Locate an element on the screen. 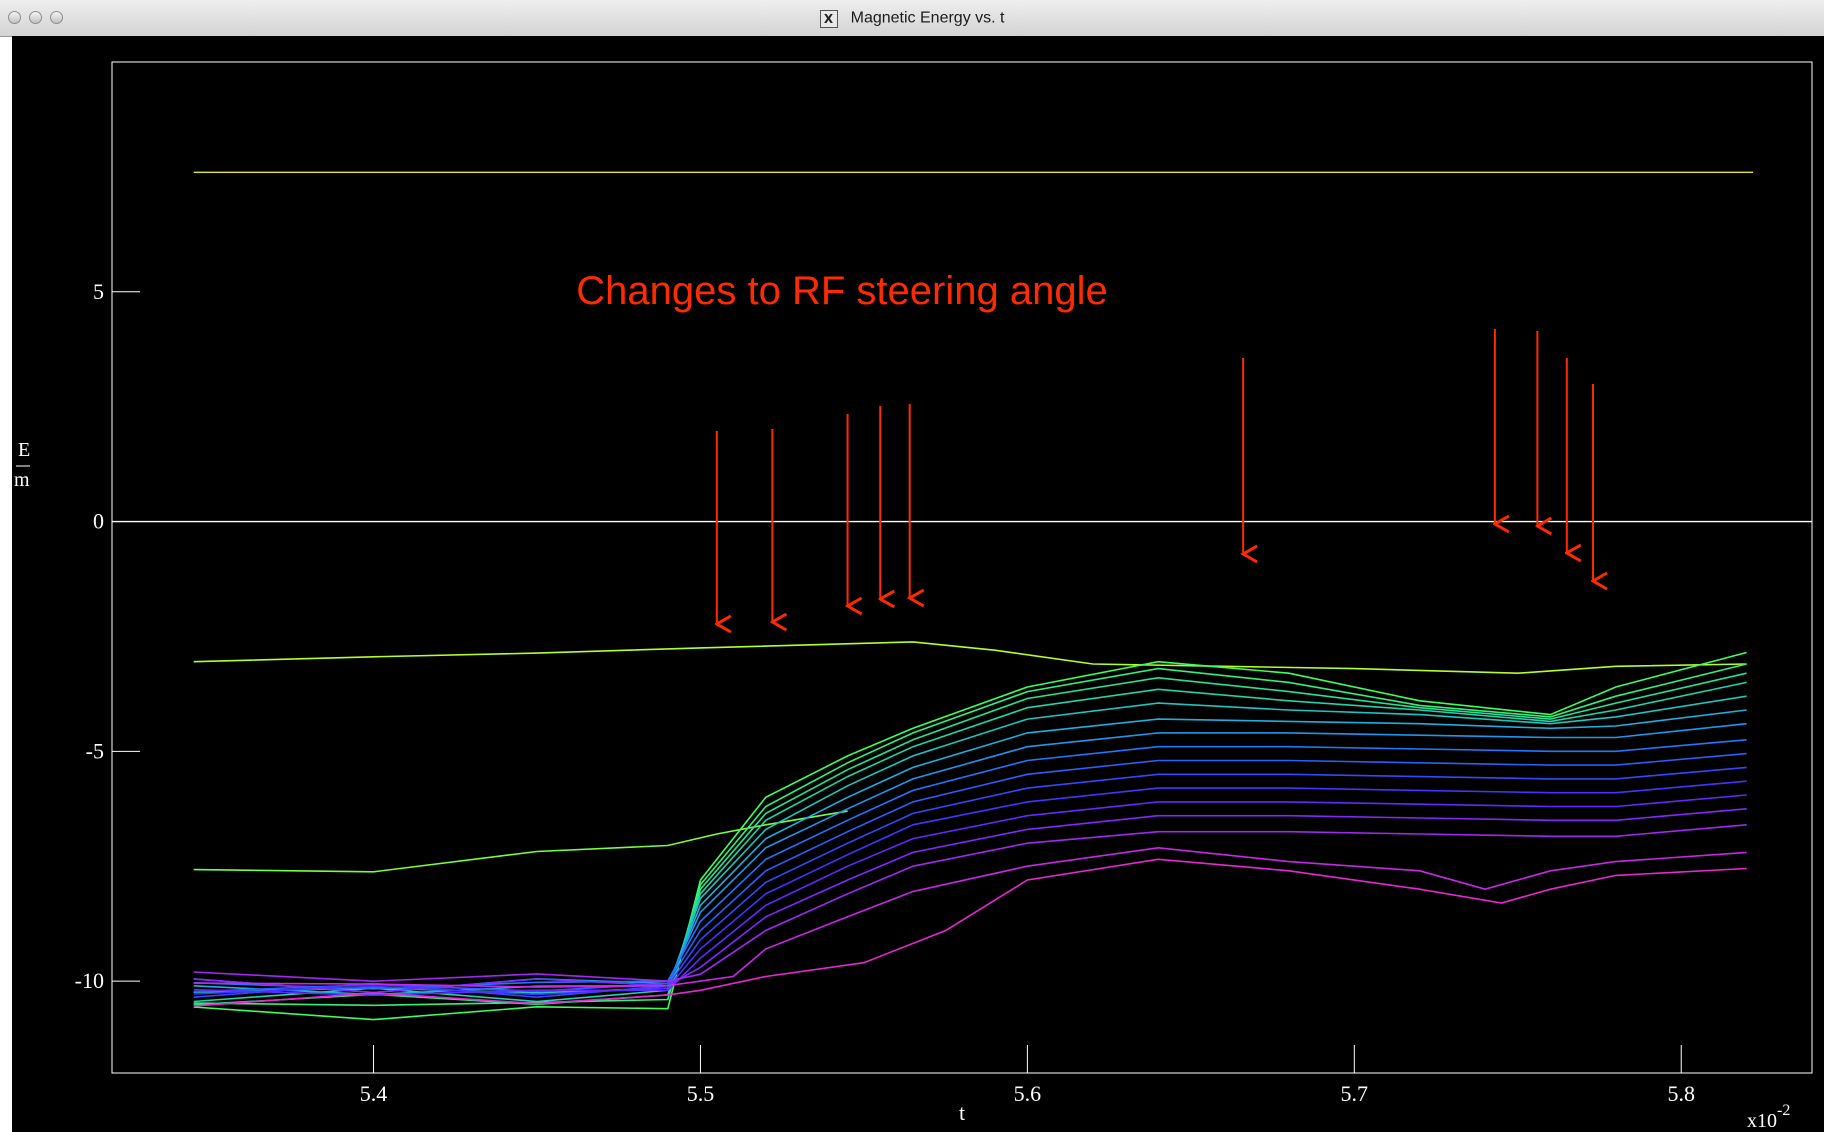 This screenshot has height=1132, width=1824. zoom-button is located at coordinates (56, 17).